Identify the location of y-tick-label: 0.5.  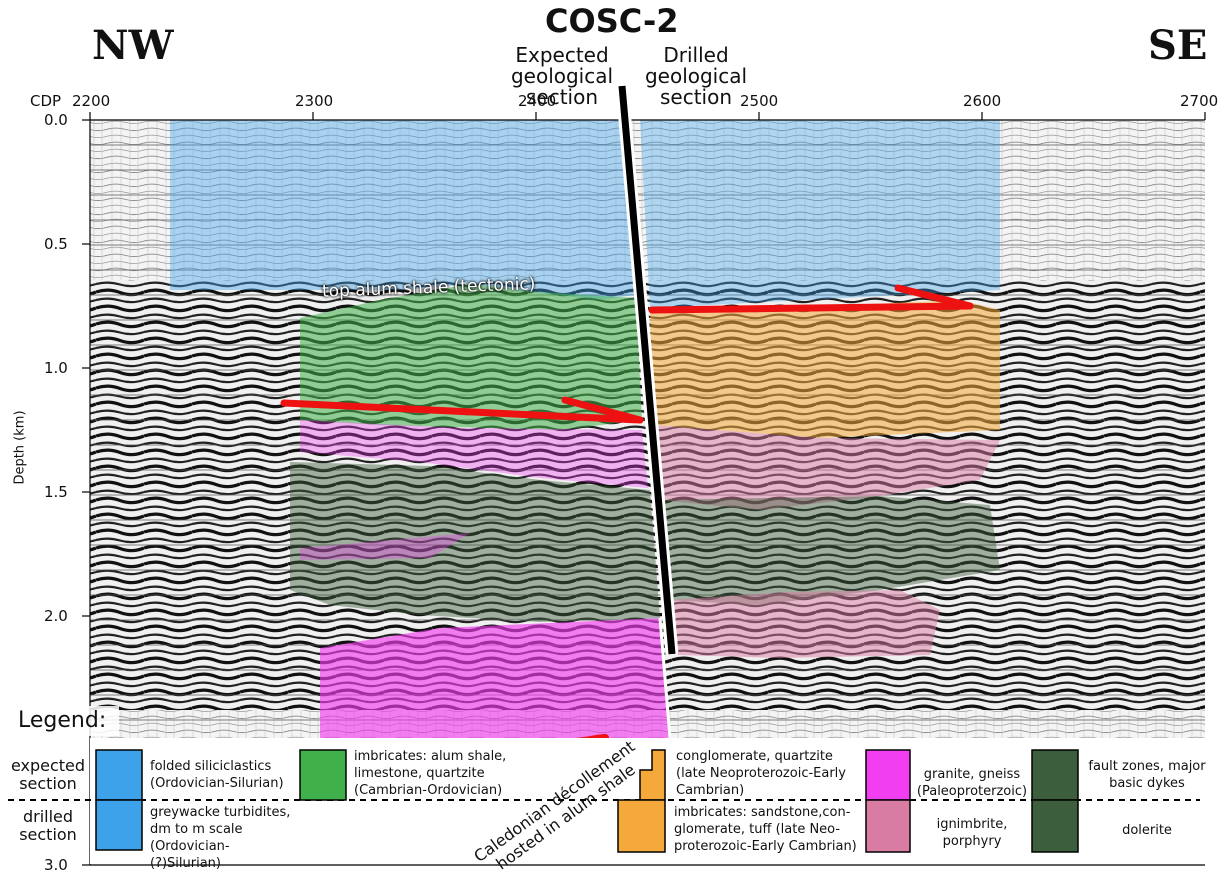
(56, 244).